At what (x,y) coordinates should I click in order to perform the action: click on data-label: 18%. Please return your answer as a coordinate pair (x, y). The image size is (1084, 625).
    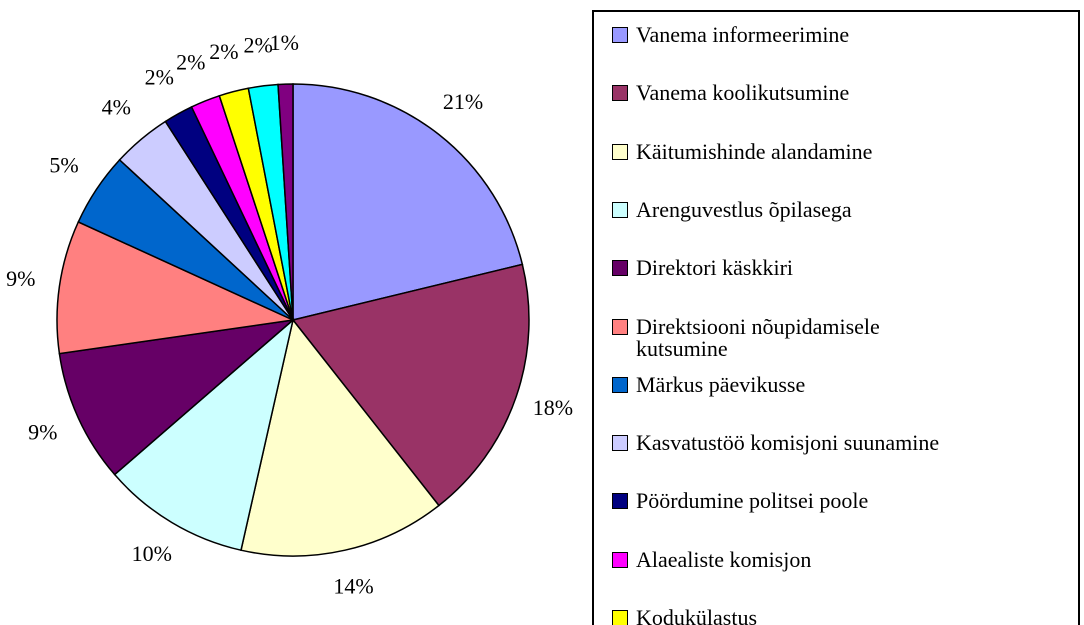
    Looking at the image, I should click on (553, 407).